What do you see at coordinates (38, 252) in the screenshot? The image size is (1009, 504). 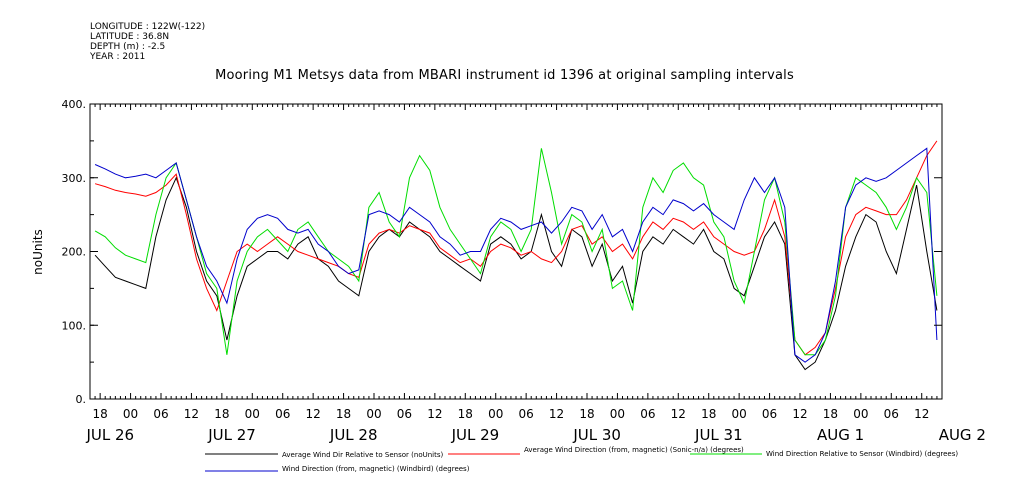 I see `y-axis-label: noUnits` at bounding box center [38, 252].